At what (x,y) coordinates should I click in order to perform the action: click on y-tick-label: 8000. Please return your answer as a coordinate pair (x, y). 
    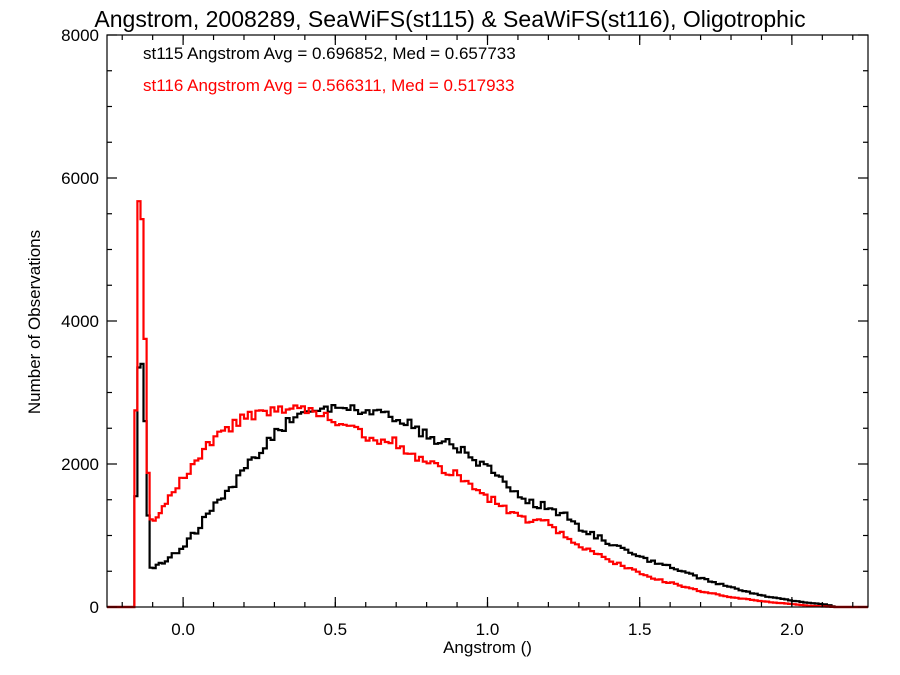
    Looking at the image, I should click on (80, 35).